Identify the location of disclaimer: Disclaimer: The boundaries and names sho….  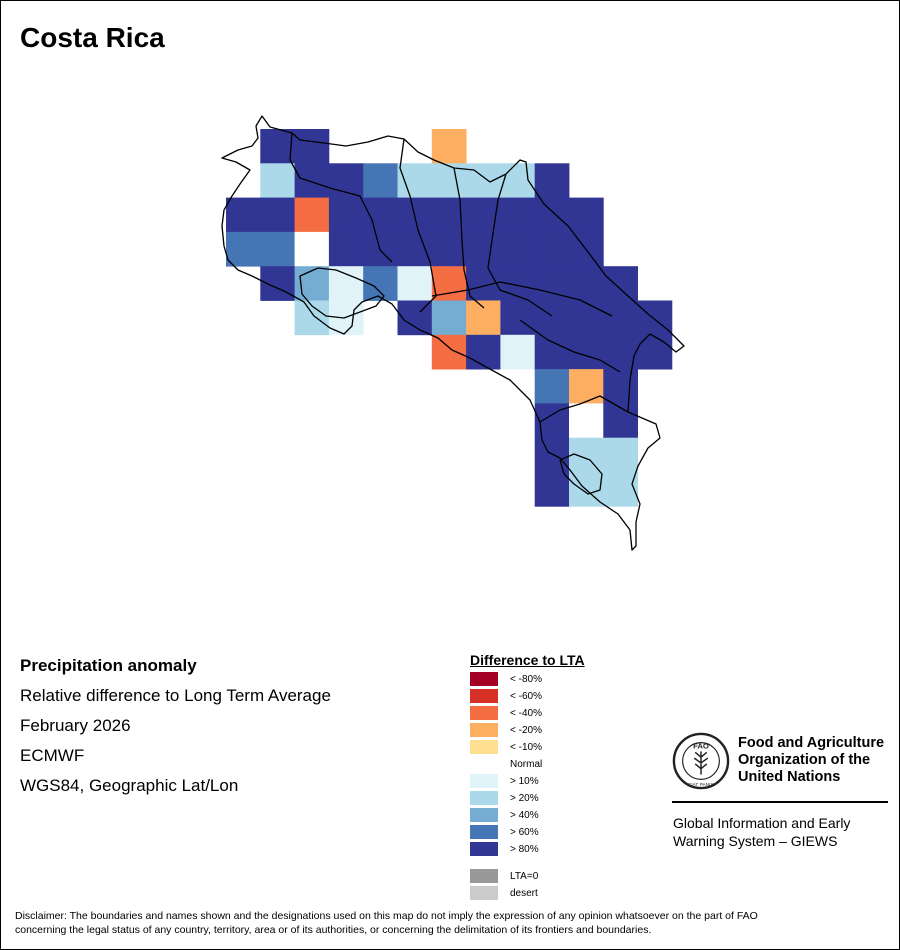
(450, 923).